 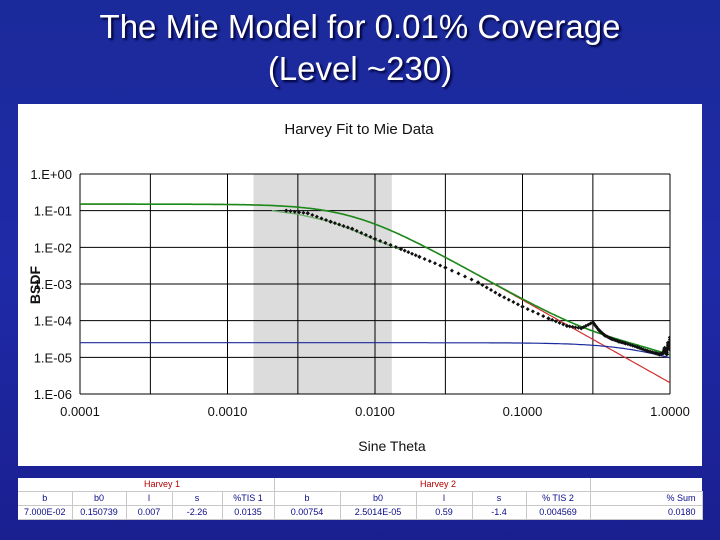 I want to click on cell-value: 0.150739, so click(x=99, y=512).